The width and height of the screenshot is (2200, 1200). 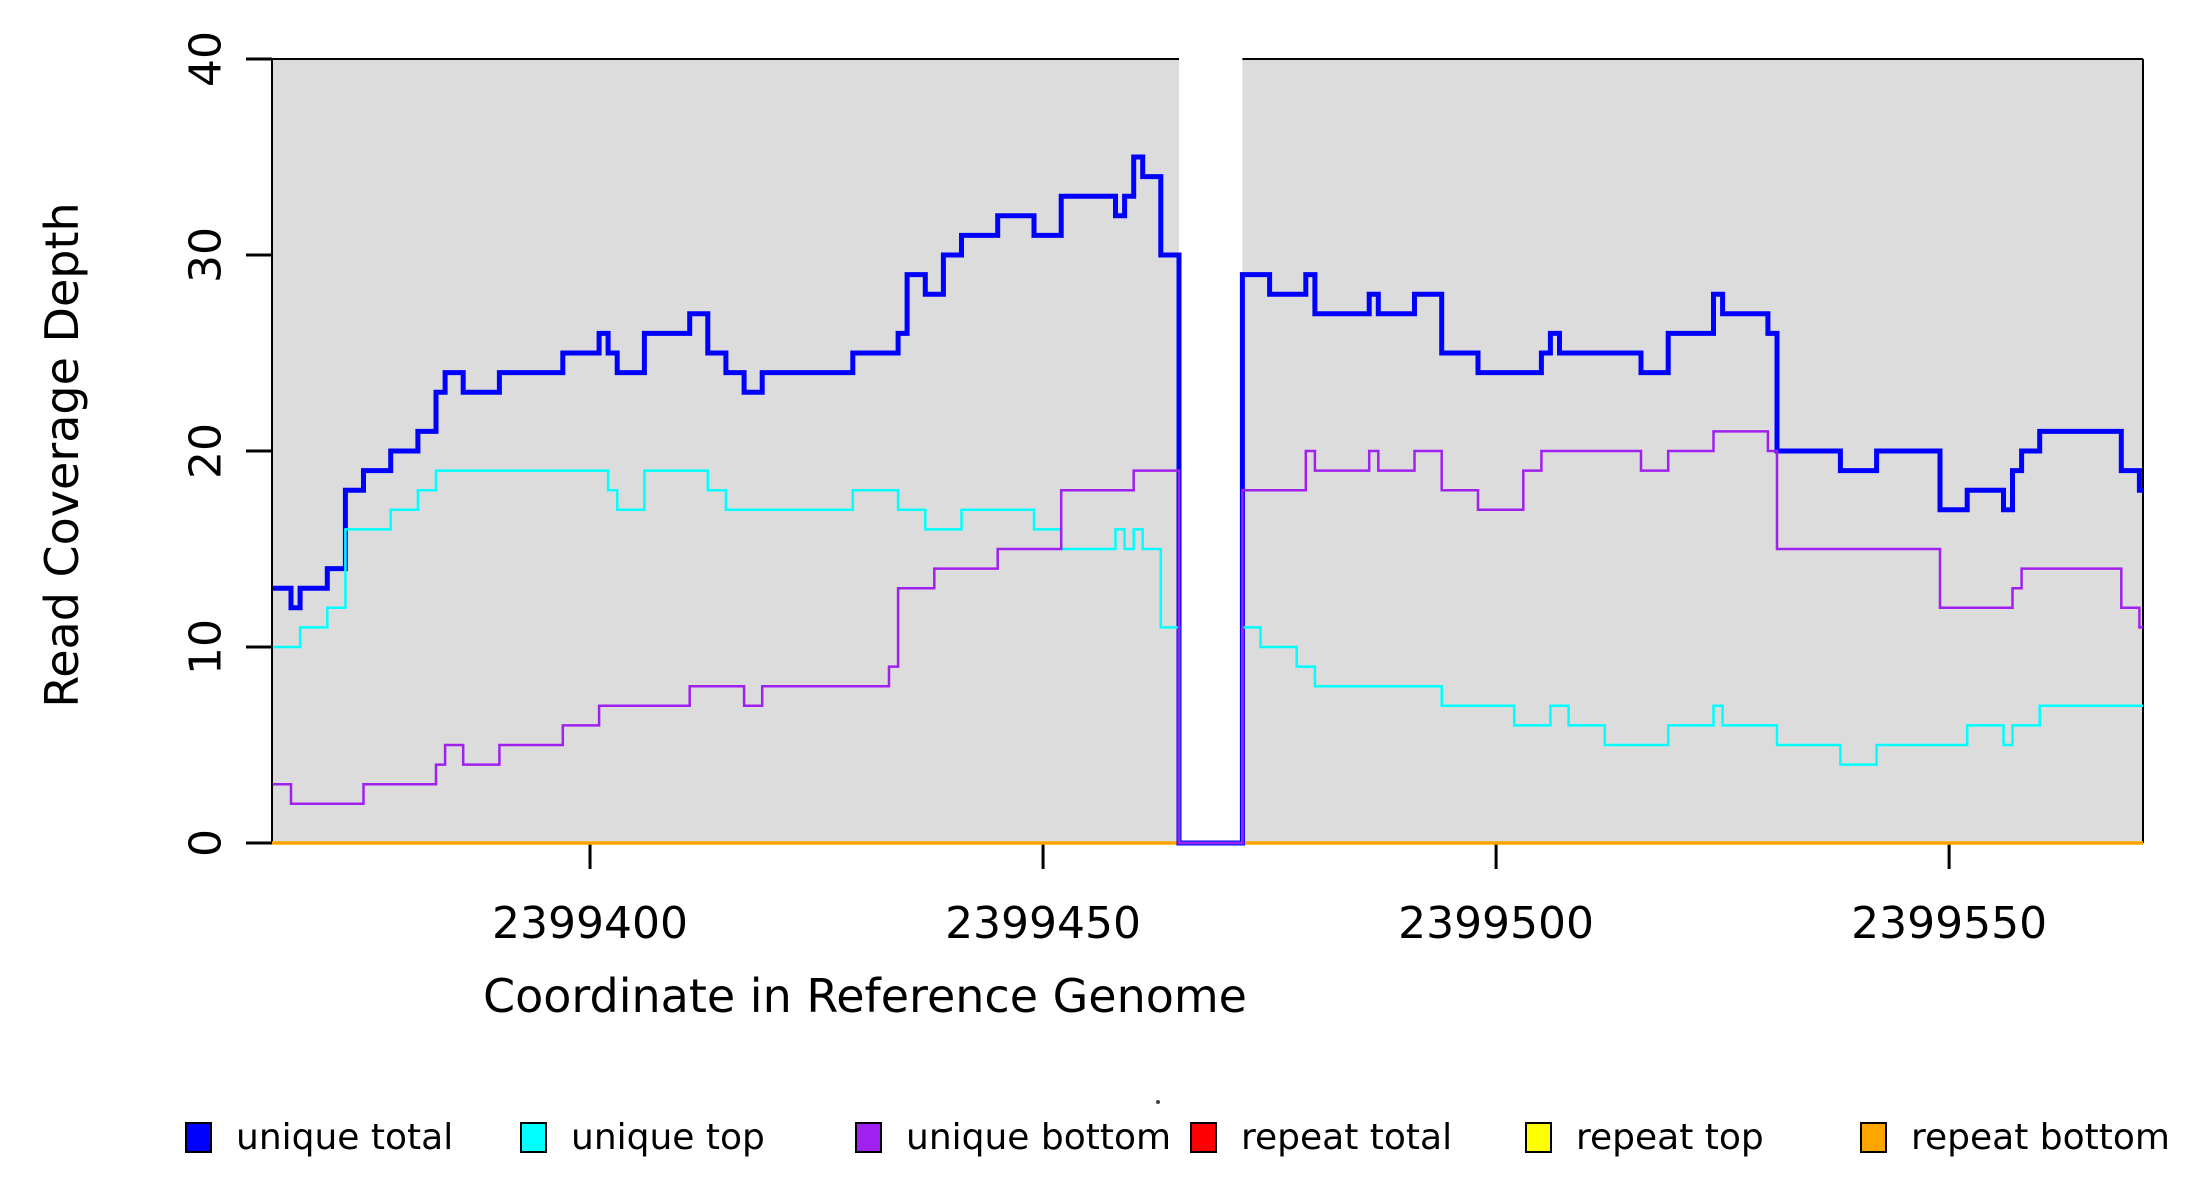 I want to click on y-axis-tick-label: 20, so click(x=206, y=451).